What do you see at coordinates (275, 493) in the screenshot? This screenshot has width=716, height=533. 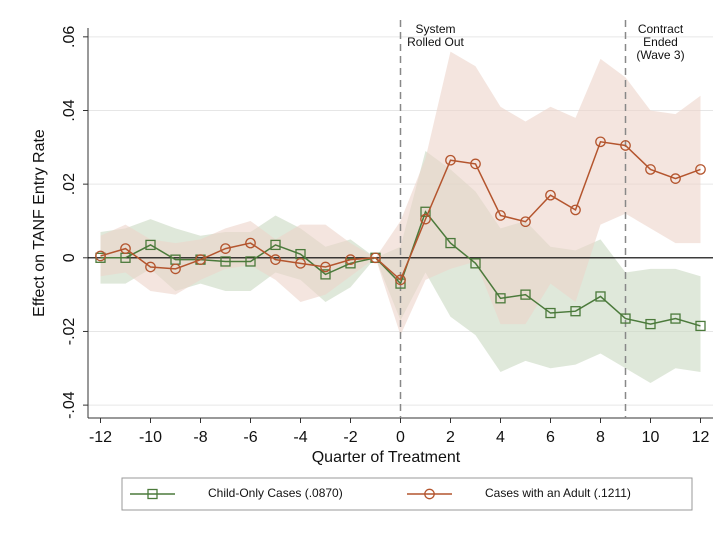 I see `legend-label: Child-Only Cases (.0870)` at bounding box center [275, 493].